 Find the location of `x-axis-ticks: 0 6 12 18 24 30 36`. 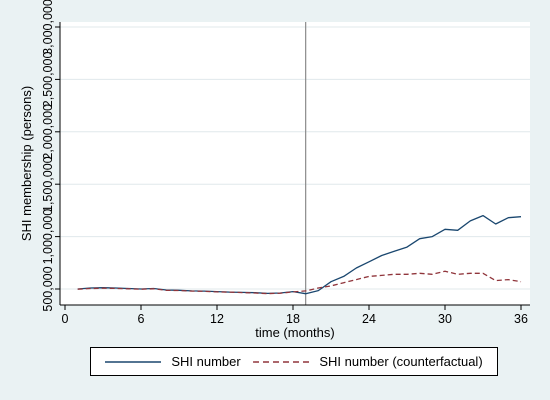

x-axis-ticks: 0 6 12 18 24 30 36 is located at coordinates (295, 315).